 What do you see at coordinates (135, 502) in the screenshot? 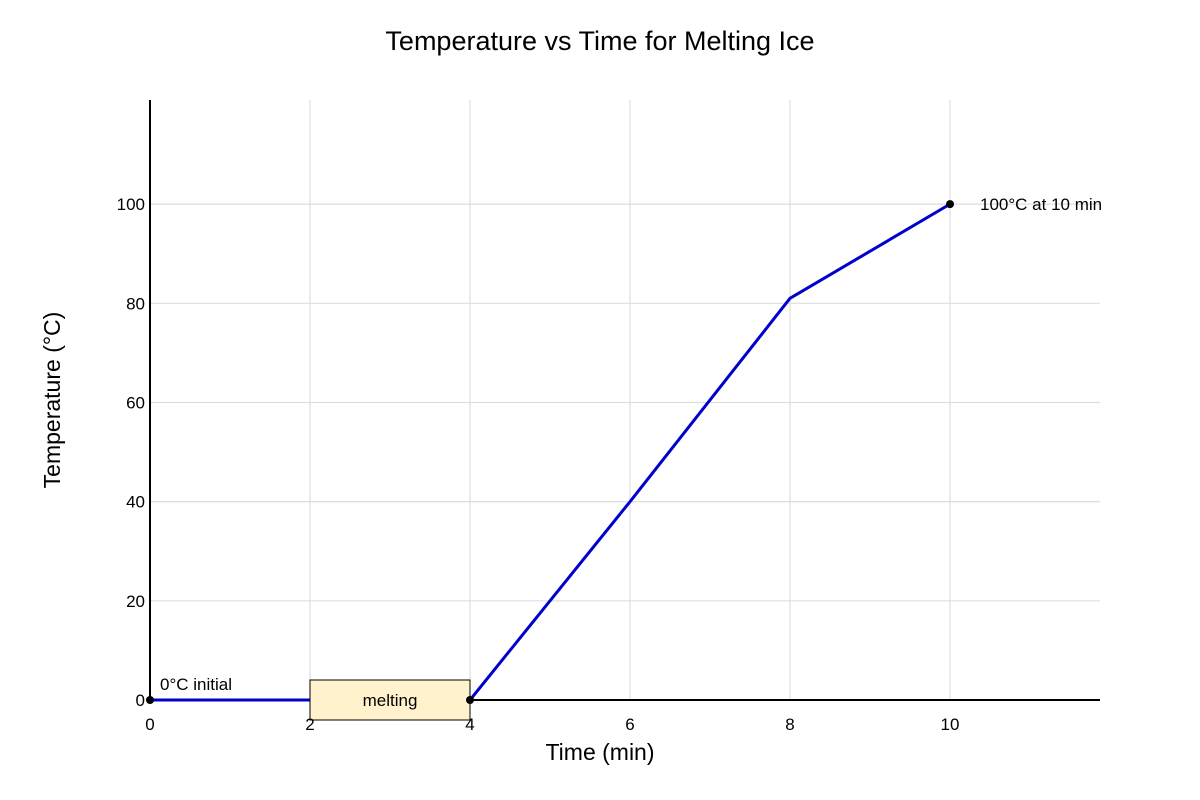
I see `y-tick-label: 40` at bounding box center [135, 502].